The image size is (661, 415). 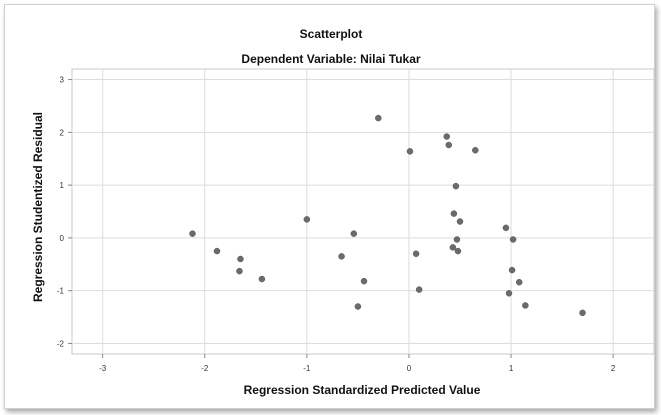 I want to click on x-tick-label: 2, so click(x=613, y=368).